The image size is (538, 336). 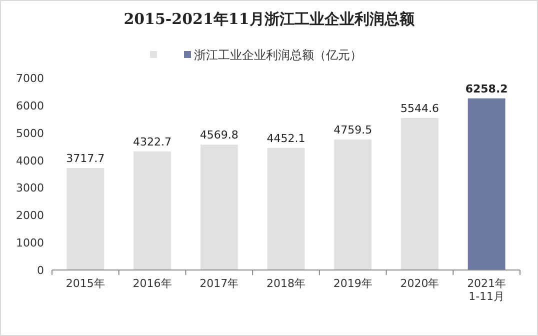 I want to click on data-label: 4322.7, so click(x=152, y=141).